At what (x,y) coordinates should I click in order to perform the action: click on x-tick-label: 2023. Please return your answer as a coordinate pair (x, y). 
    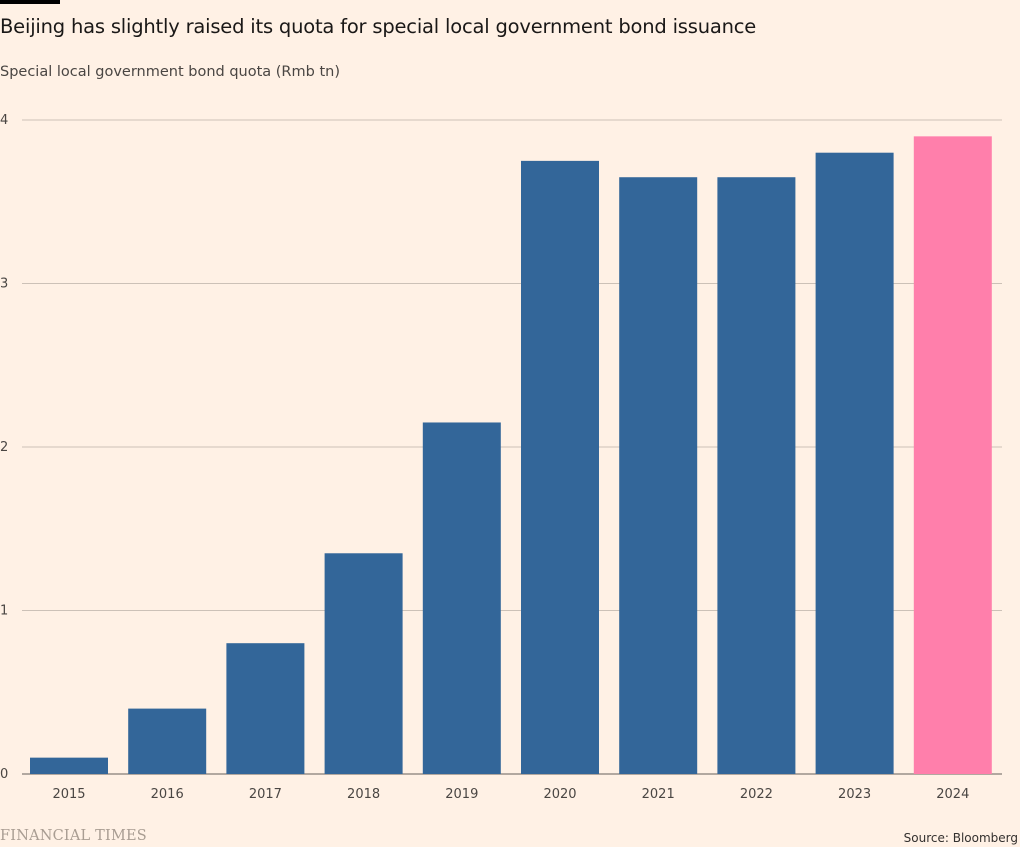
    Looking at the image, I should click on (854, 794).